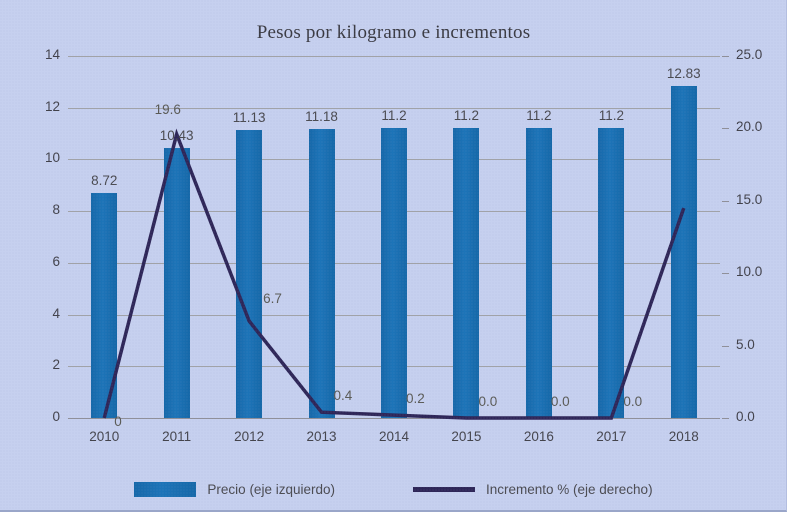 The image size is (787, 512). What do you see at coordinates (118, 421) in the screenshot?
I see `line-label-2010: 0` at bounding box center [118, 421].